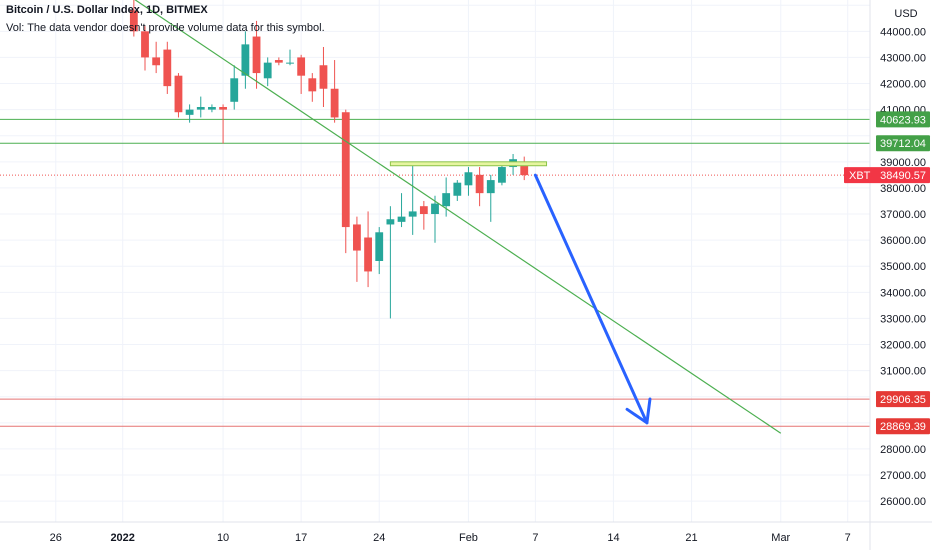 The width and height of the screenshot is (932, 550). I want to click on projection-arrow-shaft, so click(591, 299).